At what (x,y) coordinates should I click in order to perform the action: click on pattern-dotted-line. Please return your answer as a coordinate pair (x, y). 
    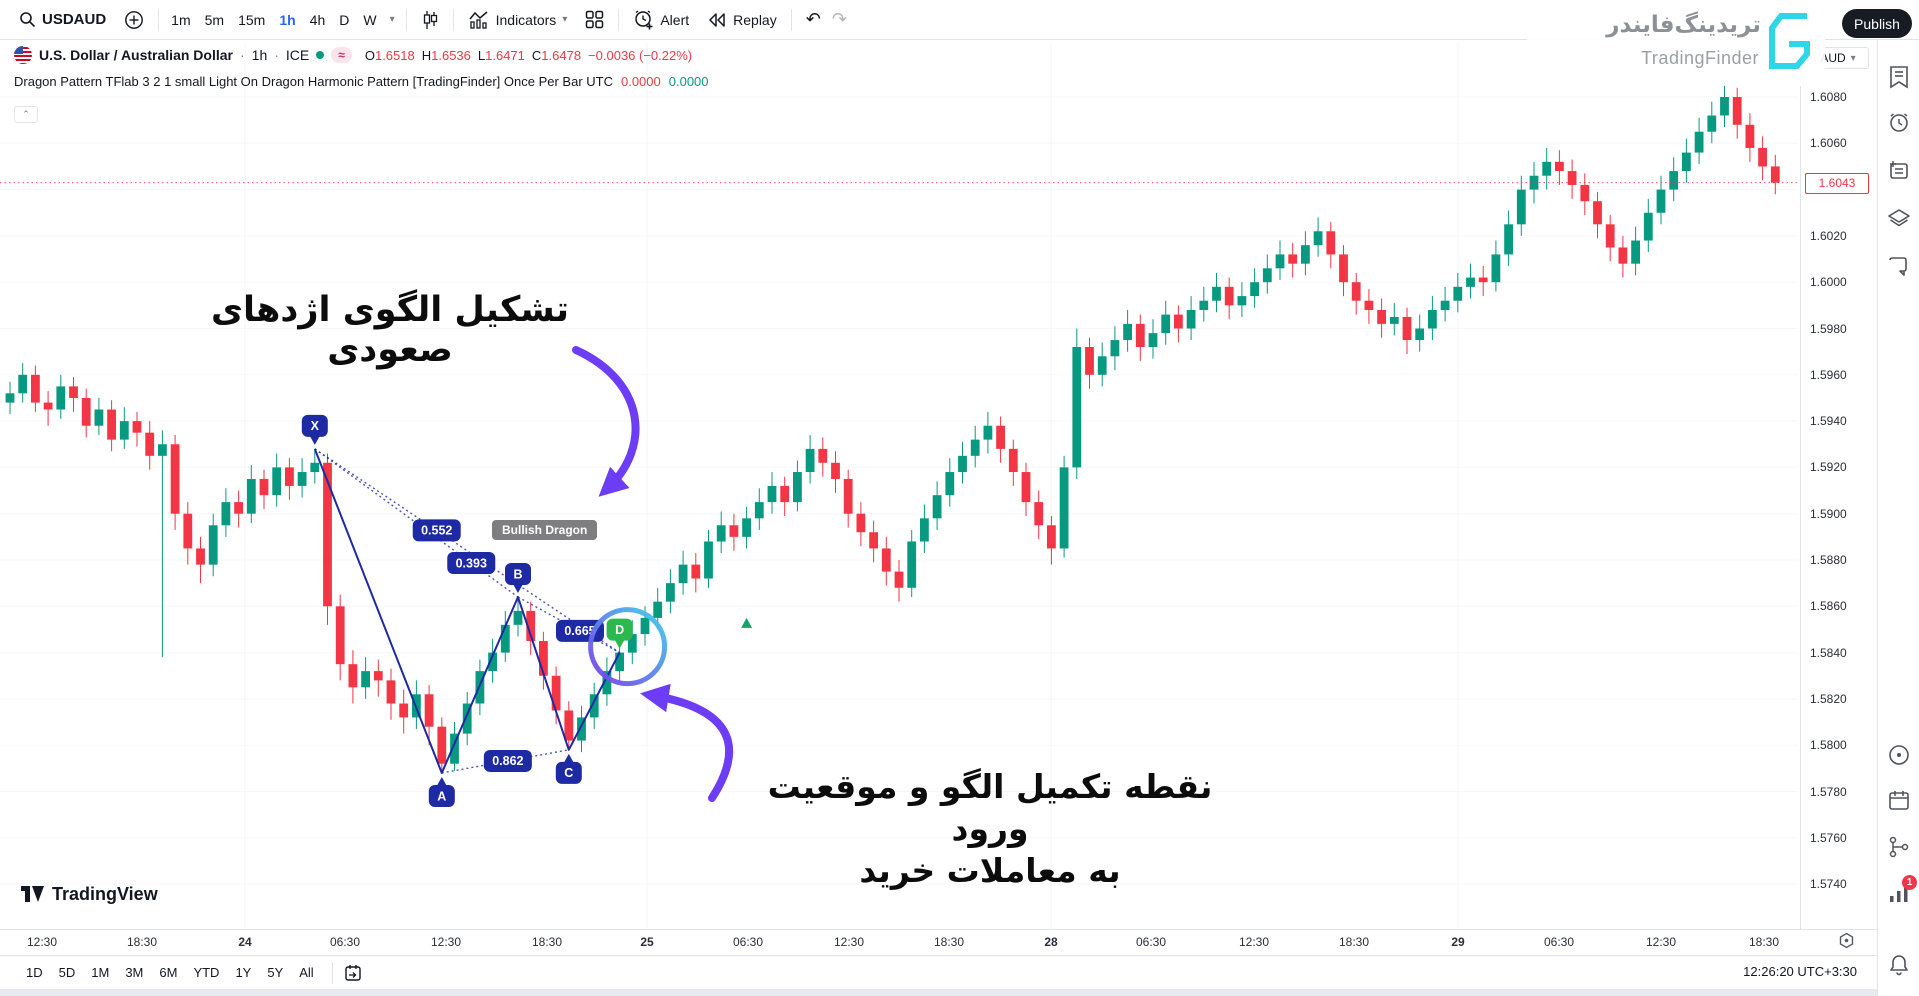
    Looking at the image, I should click on (416, 523).